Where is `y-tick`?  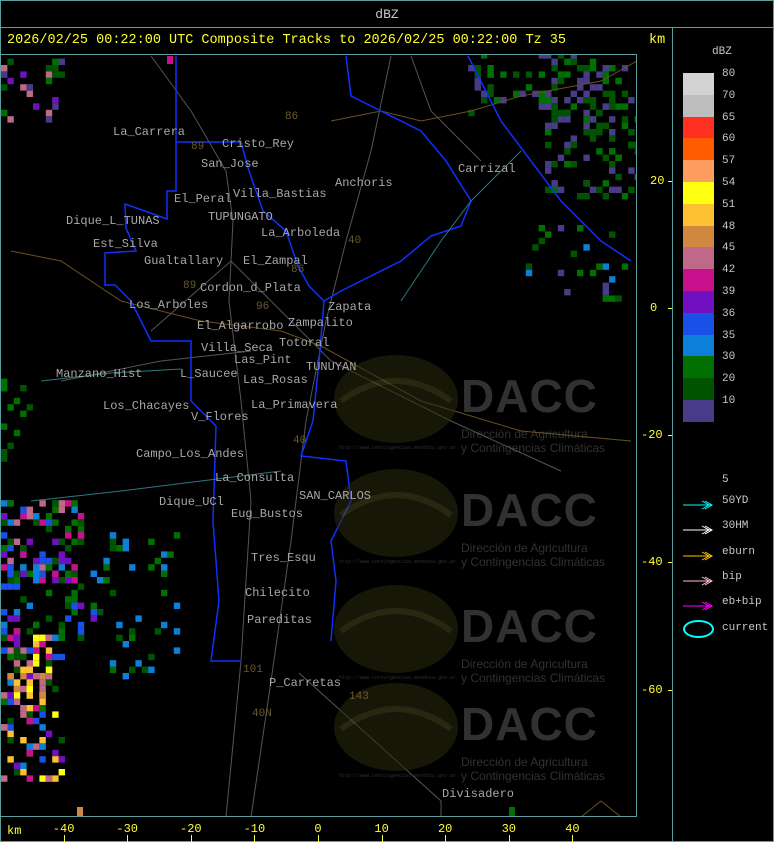
y-tick is located at coordinates (670, 563).